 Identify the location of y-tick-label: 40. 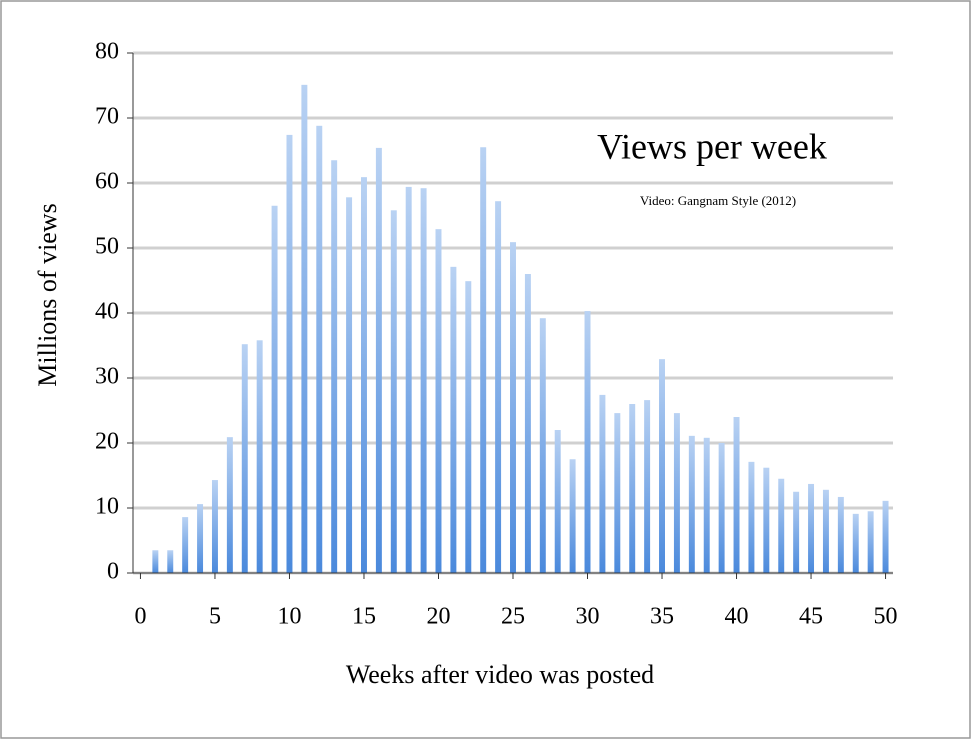
(107, 312).